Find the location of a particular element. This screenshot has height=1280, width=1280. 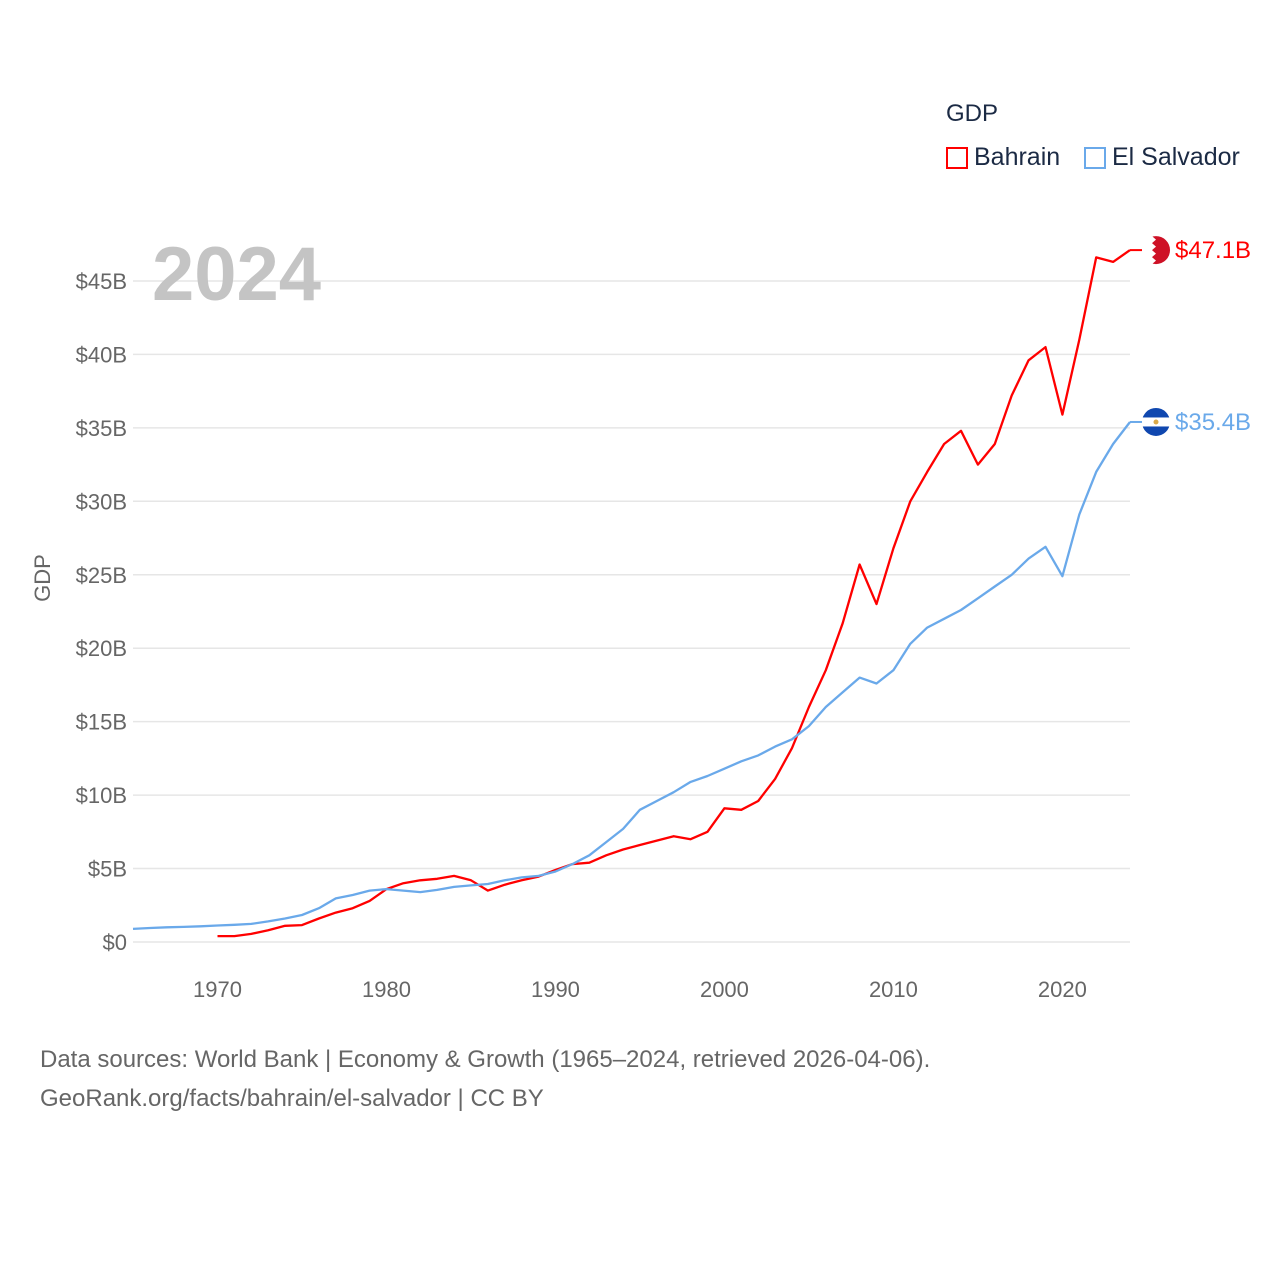

x-tick-label: 2010 is located at coordinates (893, 989).